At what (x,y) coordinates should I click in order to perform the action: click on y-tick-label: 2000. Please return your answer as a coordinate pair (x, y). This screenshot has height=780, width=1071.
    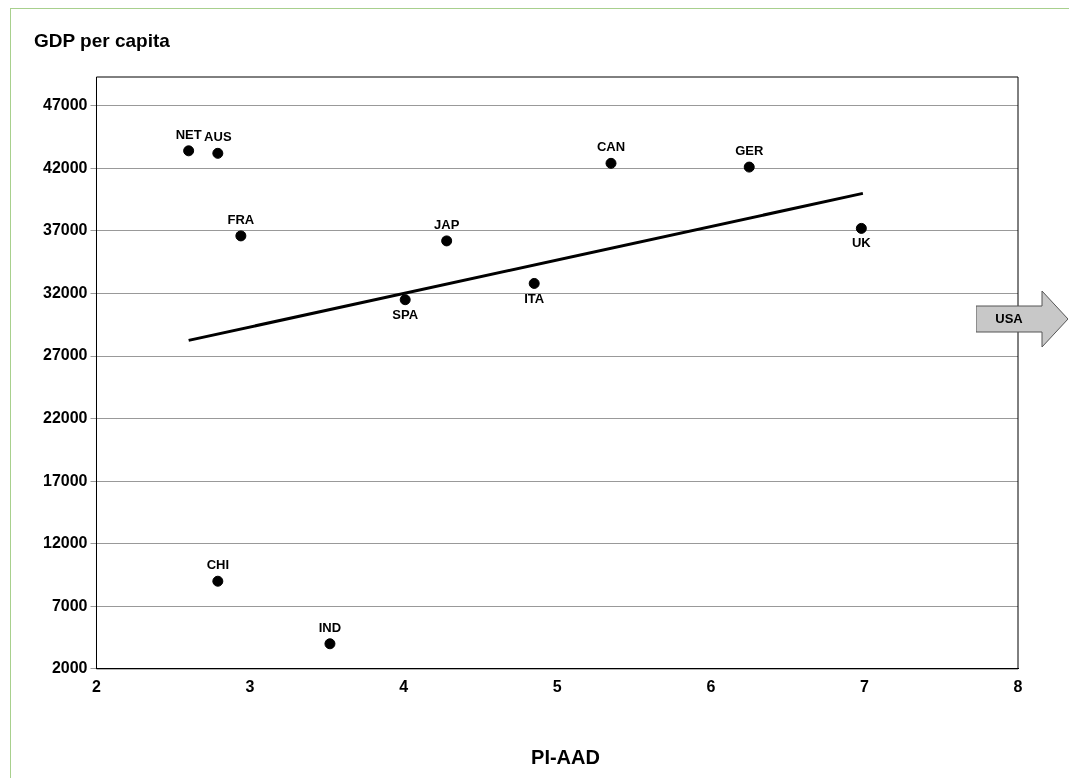
    Looking at the image, I should click on (69, 668).